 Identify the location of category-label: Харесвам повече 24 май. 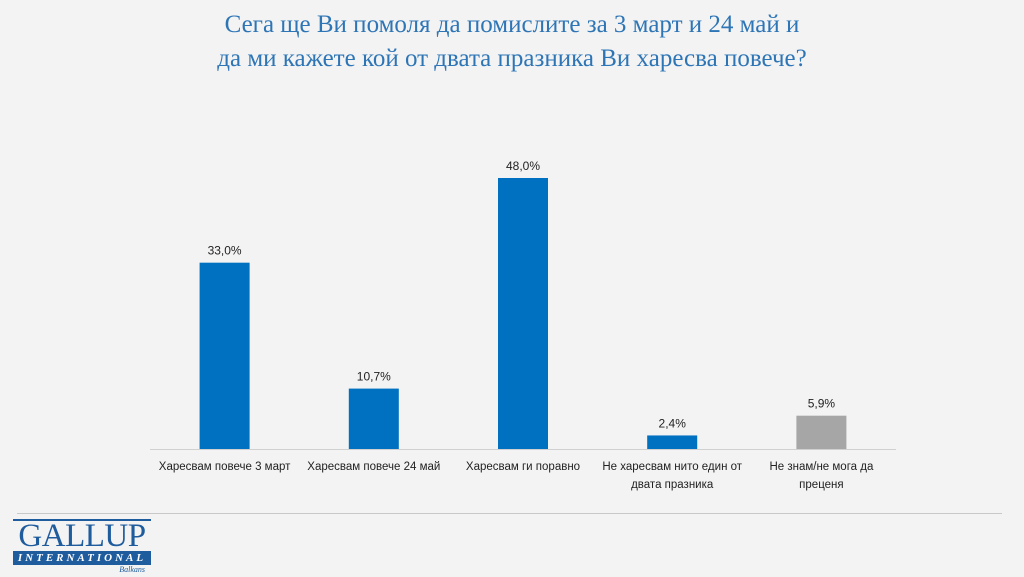
(373, 467).